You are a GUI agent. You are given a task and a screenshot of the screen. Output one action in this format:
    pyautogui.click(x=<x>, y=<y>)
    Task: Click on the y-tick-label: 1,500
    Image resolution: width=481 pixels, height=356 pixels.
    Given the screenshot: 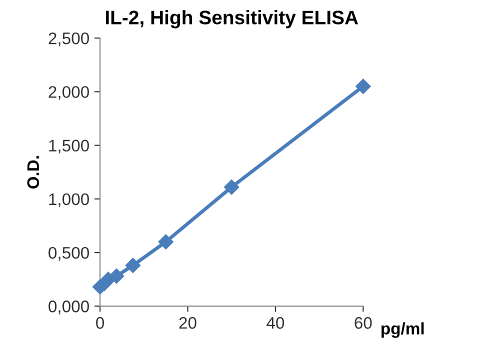 What is the action you would take?
    pyautogui.click(x=69, y=147)
    